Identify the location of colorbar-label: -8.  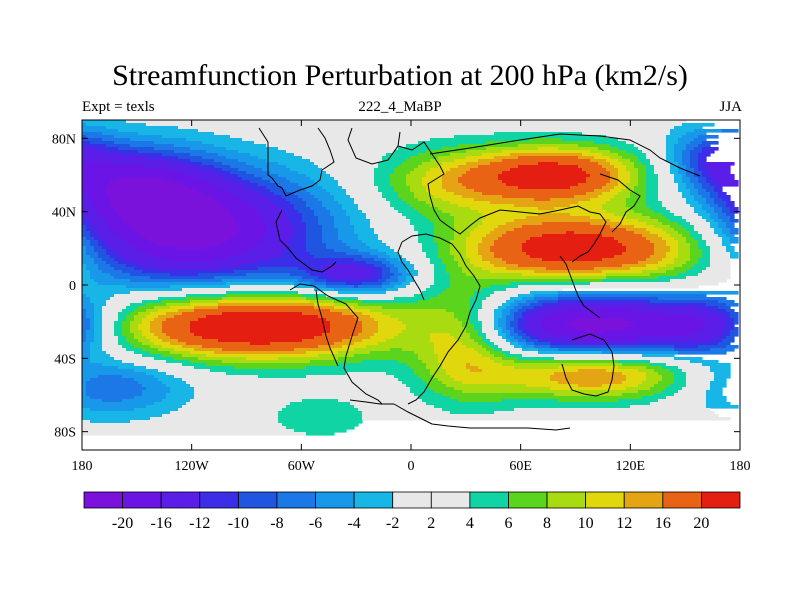
(276, 523).